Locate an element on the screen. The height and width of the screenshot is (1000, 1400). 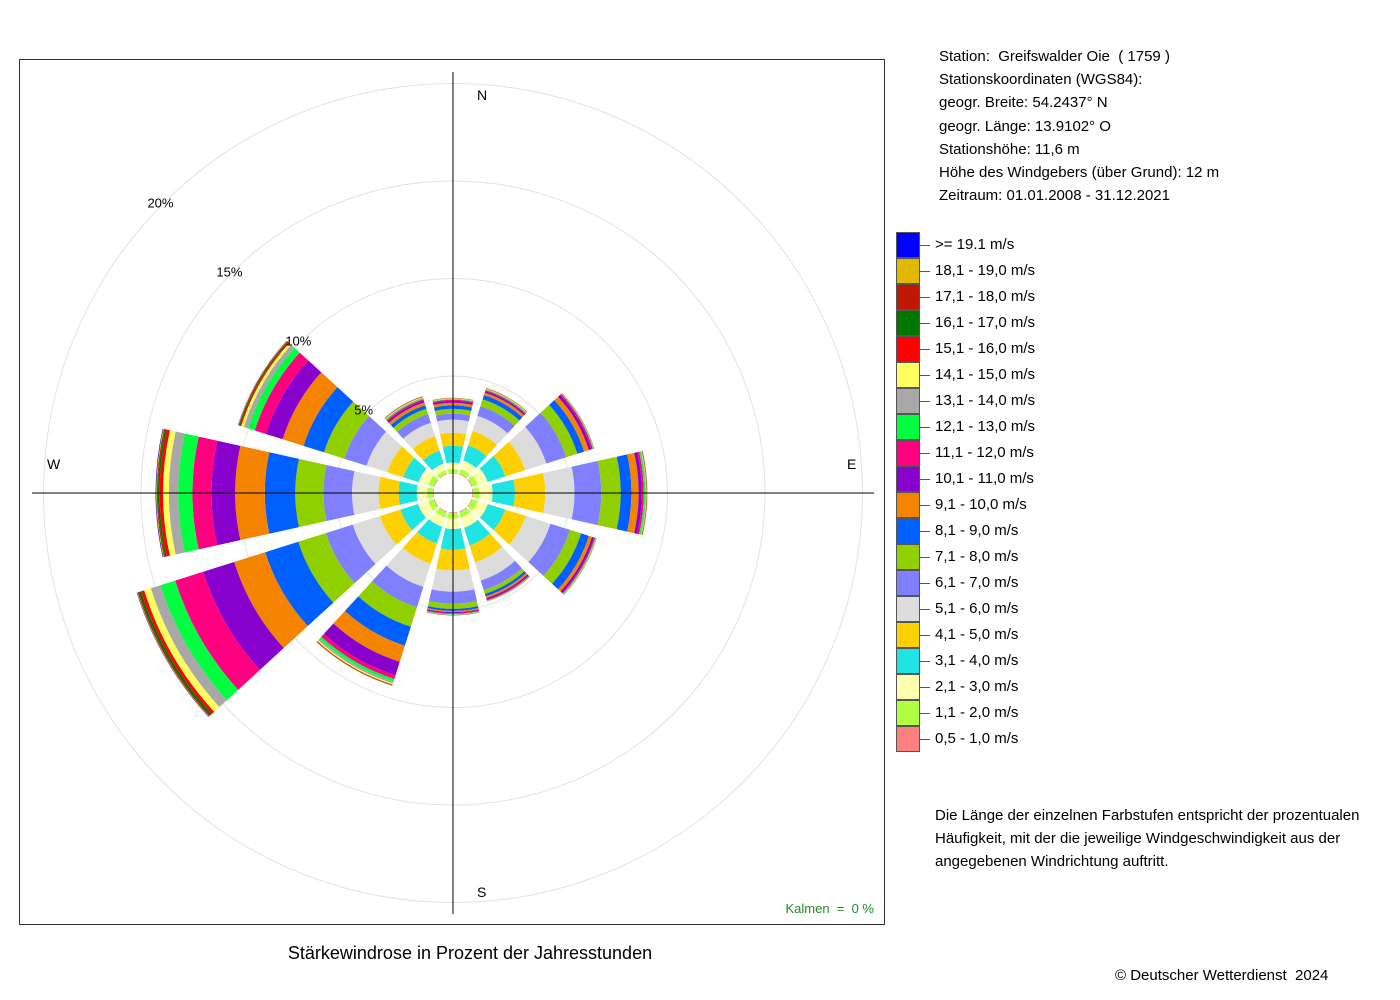
legend-item: 5,1 - 6,0 m/s is located at coordinates (996, 609).